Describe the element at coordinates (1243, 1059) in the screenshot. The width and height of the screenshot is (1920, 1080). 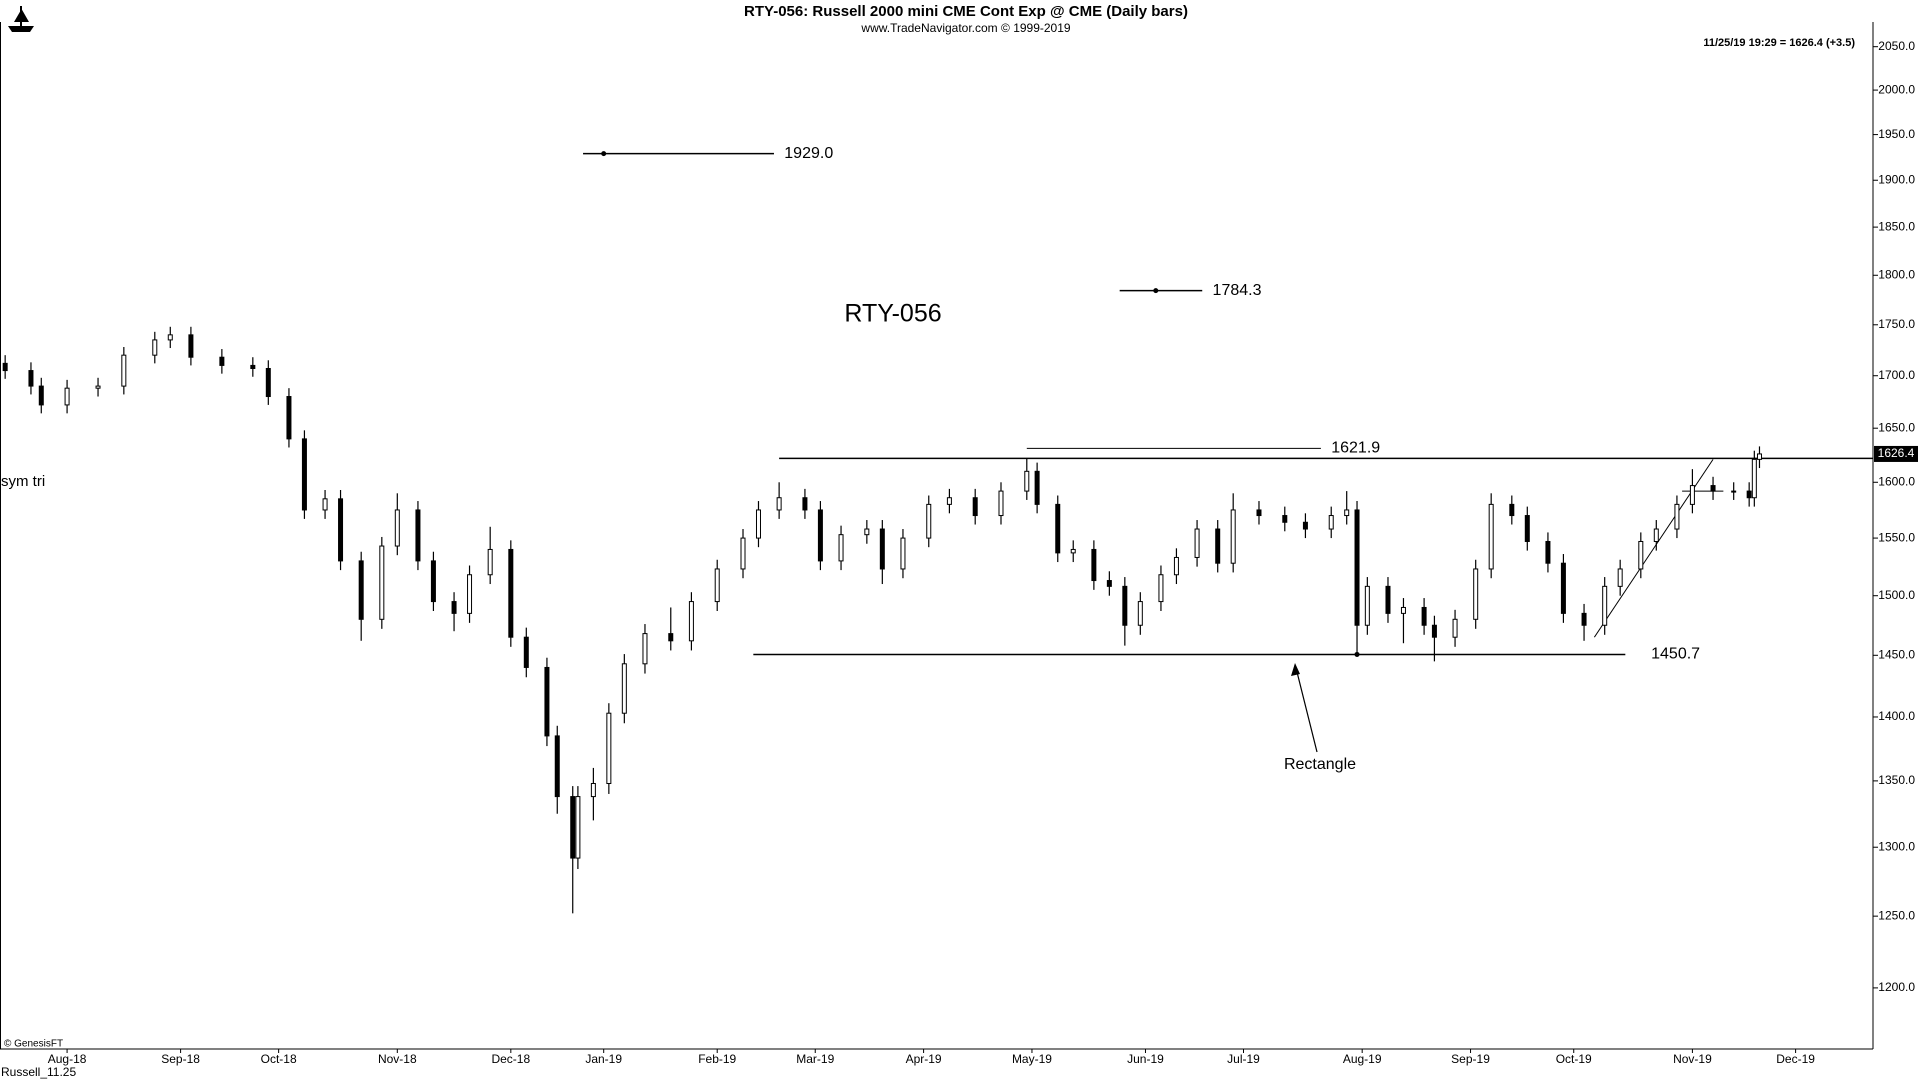
I see `x-tick-label: Jul-19` at that location.